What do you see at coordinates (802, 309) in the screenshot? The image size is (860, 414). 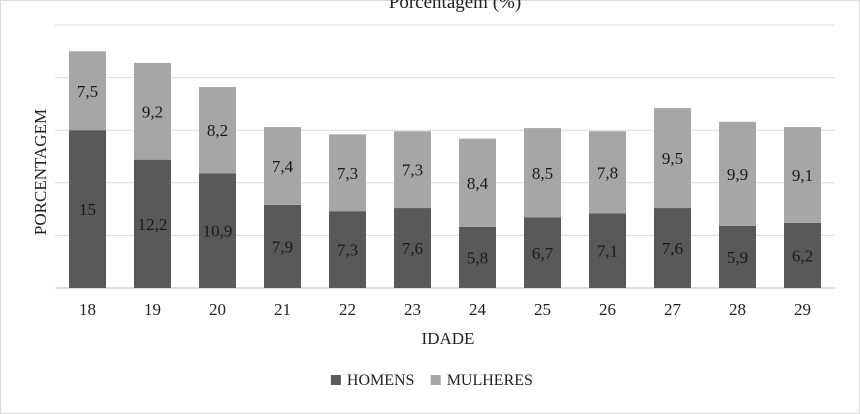 I see `x-tick-29: 29` at bounding box center [802, 309].